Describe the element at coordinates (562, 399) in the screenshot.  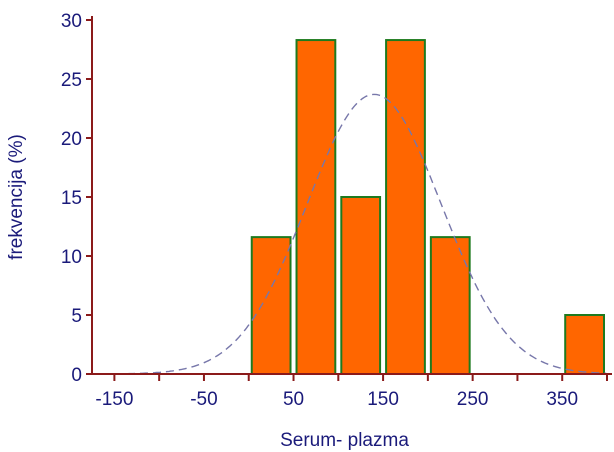
I see `x-tick-label-5: 350` at that location.